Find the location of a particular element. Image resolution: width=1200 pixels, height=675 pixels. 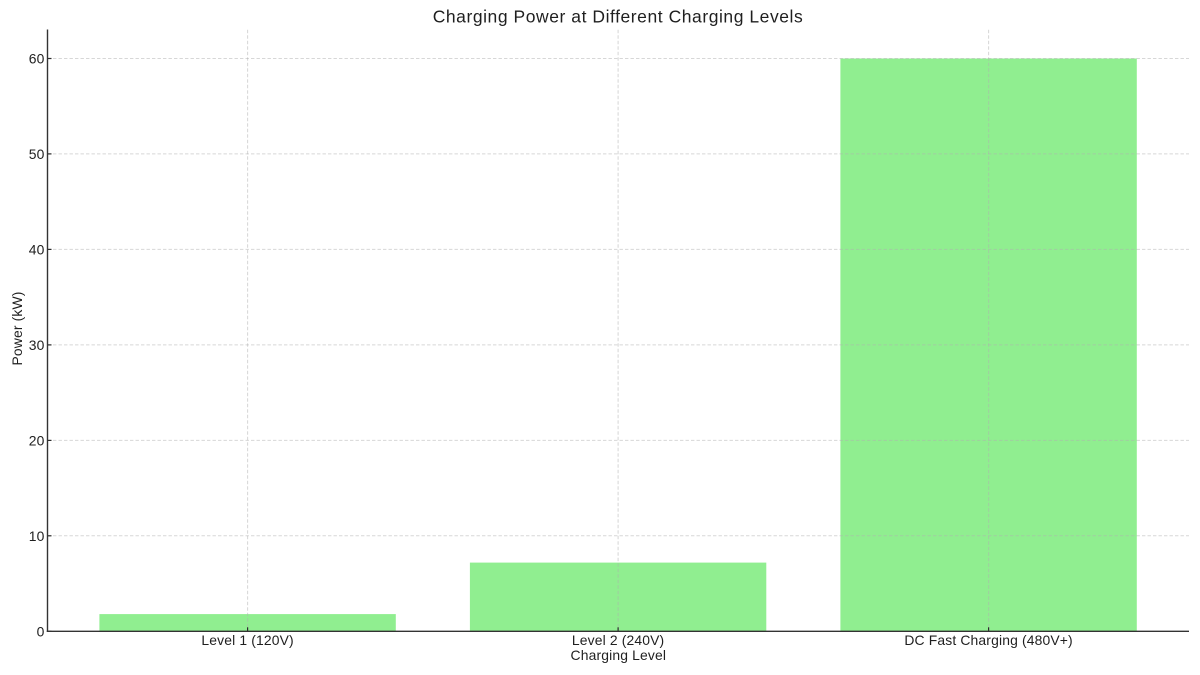

svg-text: 60 is located at coordinates (37, 59).